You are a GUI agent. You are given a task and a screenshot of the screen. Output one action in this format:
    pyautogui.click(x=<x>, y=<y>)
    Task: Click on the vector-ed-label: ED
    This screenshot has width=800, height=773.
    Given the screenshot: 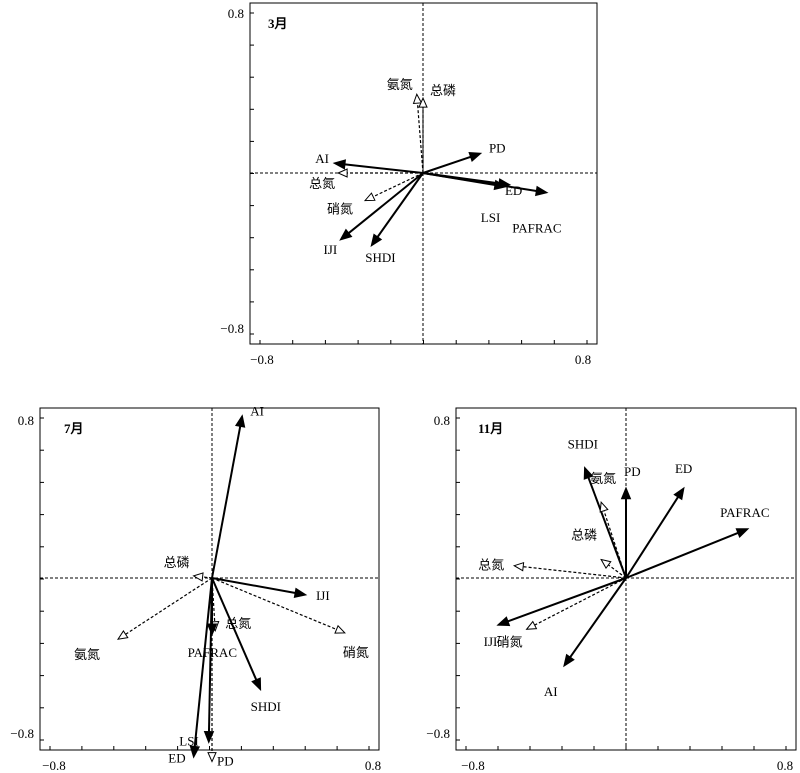 What is the action you would take?
    pyautogui.click(x=513, y=190)
    